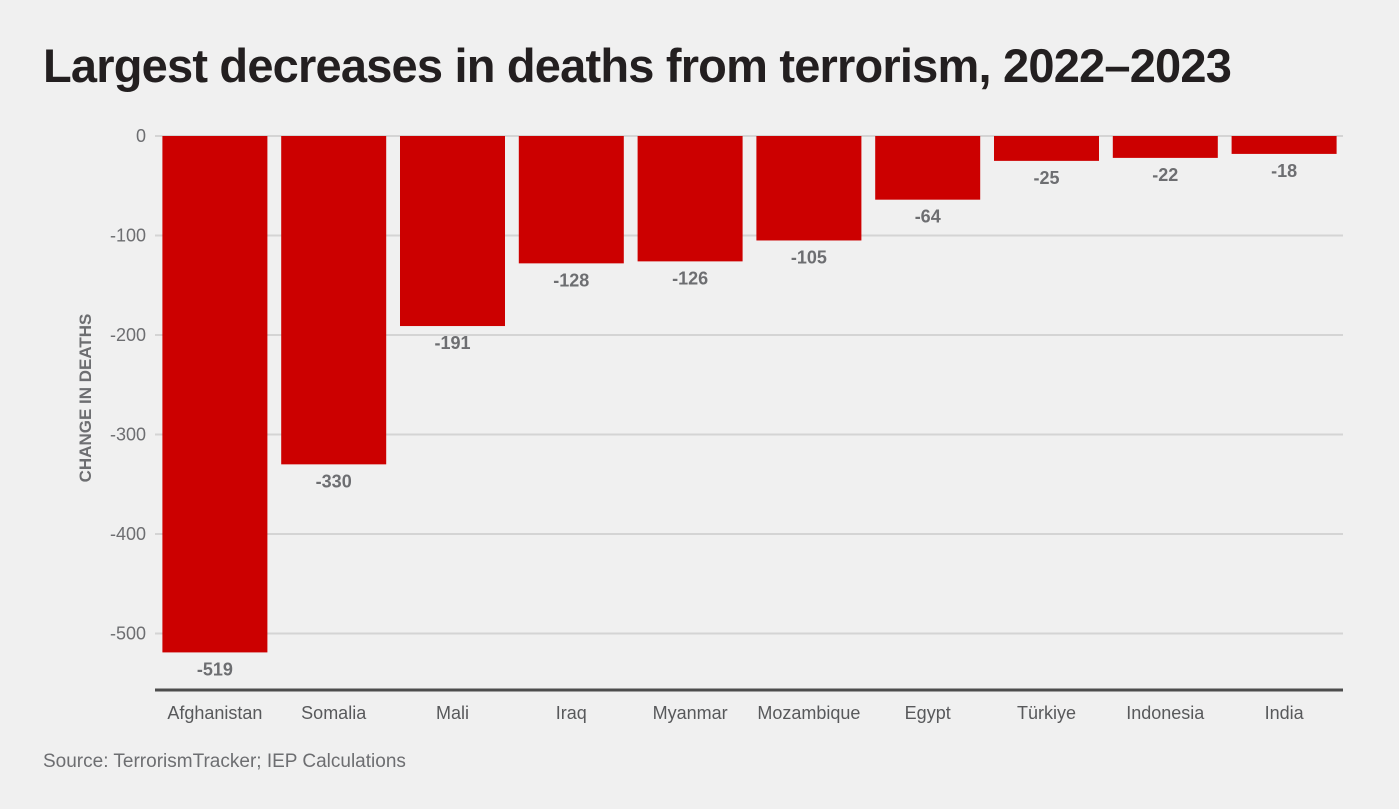 The width and height of the screenshot is (1399, 809). What do you see at coordinates (690, 713) in the screenshot?
I see `x-tick-label: Myanmar` at bounding box center [690, 713].